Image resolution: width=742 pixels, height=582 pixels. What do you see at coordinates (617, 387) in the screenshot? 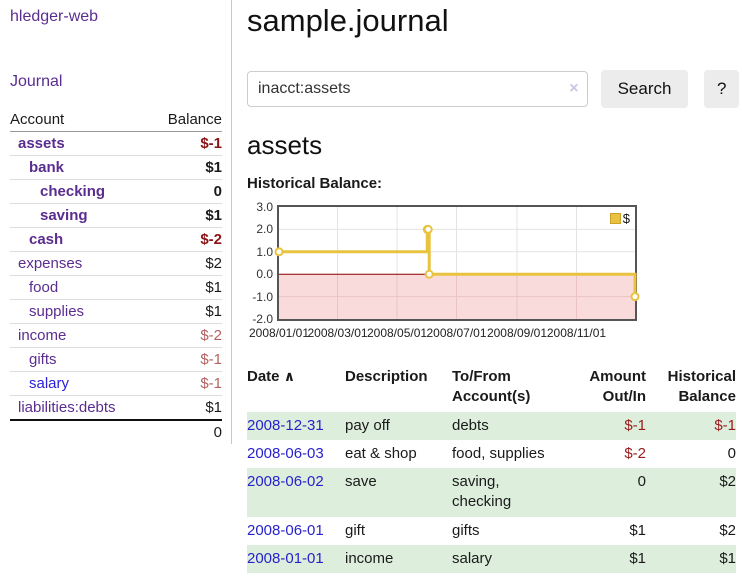
I see `register-header-amount: Amount Out/In` at bounding box center [617, 387].